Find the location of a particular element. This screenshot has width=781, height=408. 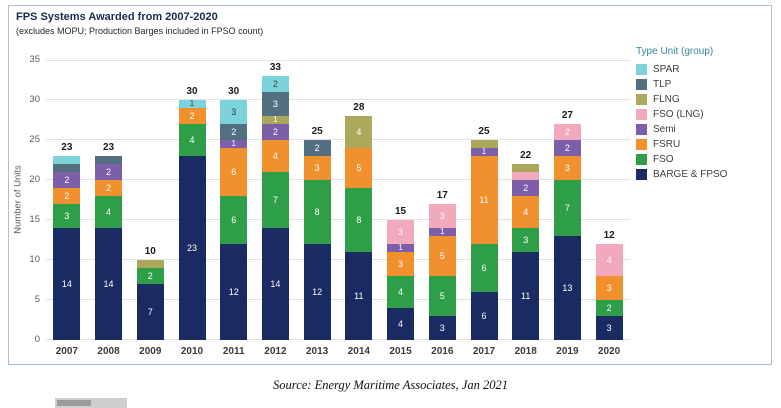

segment-value-label: 7 is located at coordinates (275, 200).